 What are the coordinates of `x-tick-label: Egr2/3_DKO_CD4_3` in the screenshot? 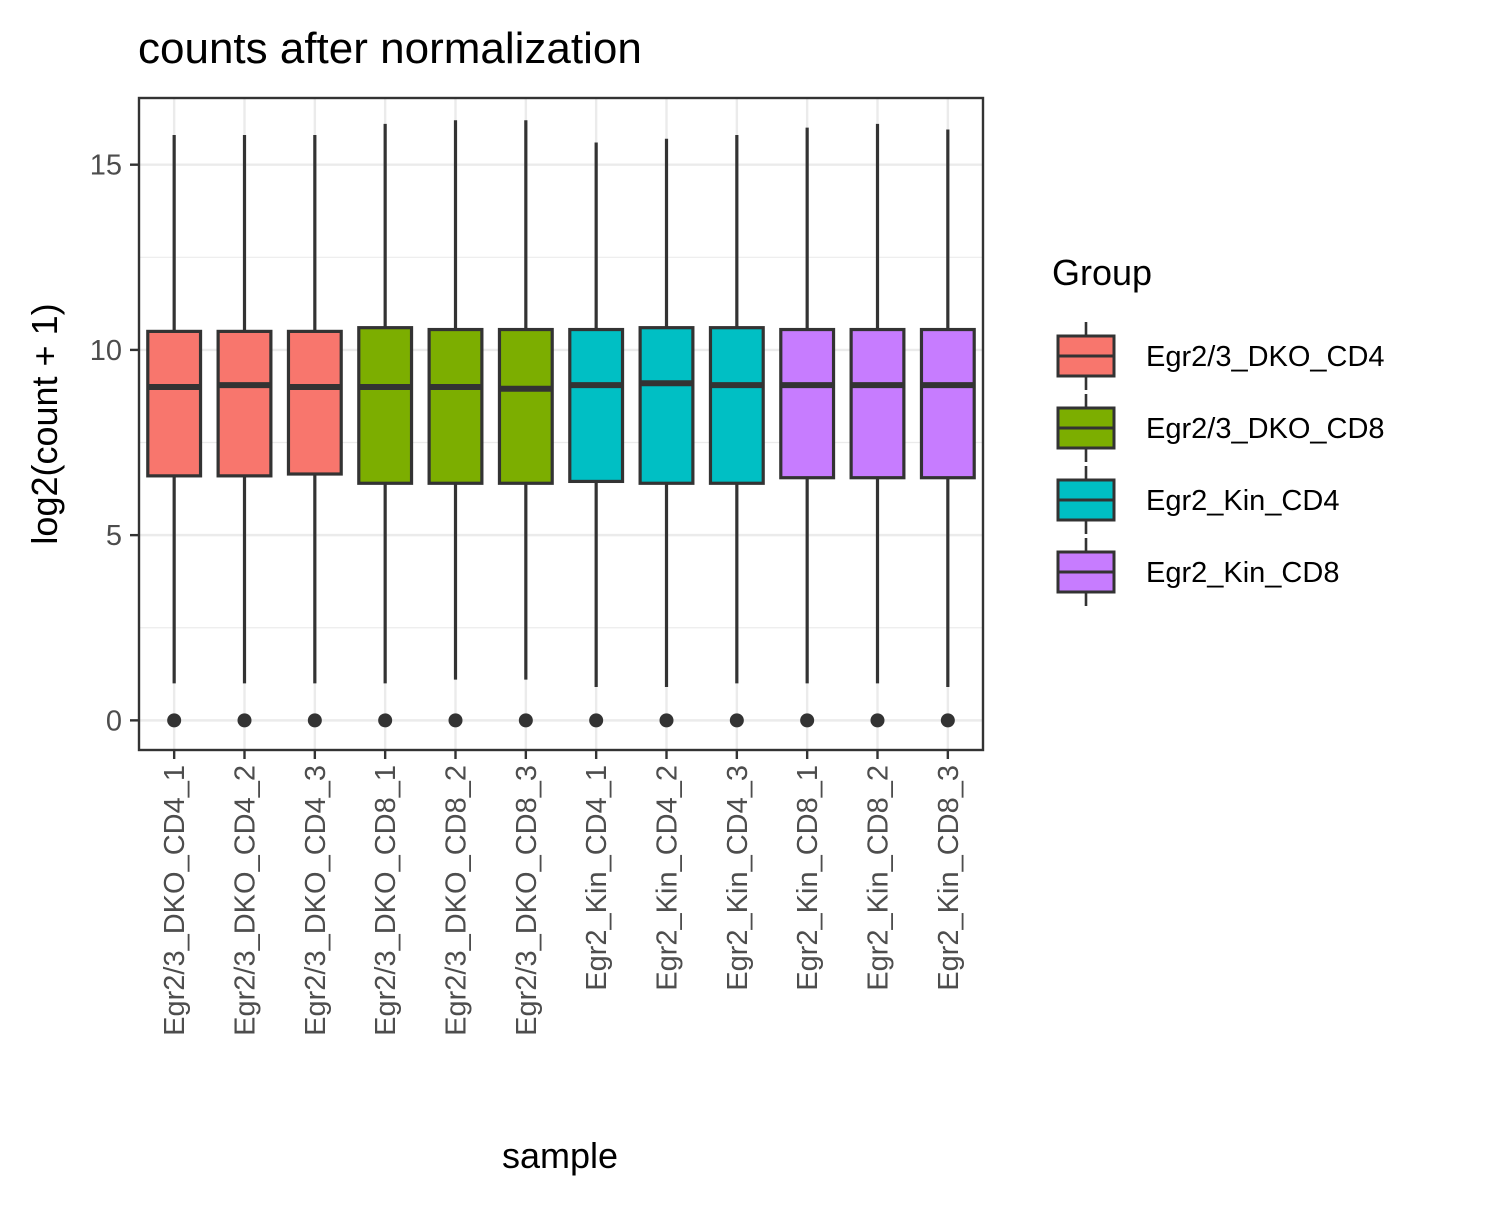 It's located at (316, 900).